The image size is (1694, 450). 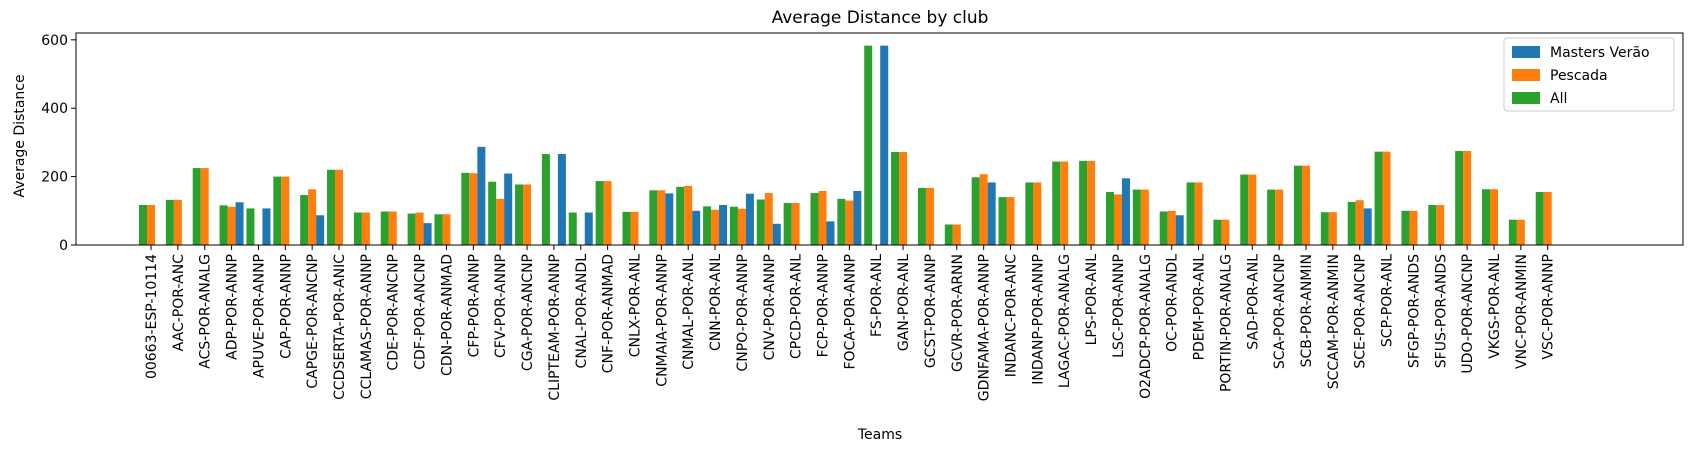 I want to click on x-tick-label: CDF-POR-ANCNP, so click(x=421, y=312).